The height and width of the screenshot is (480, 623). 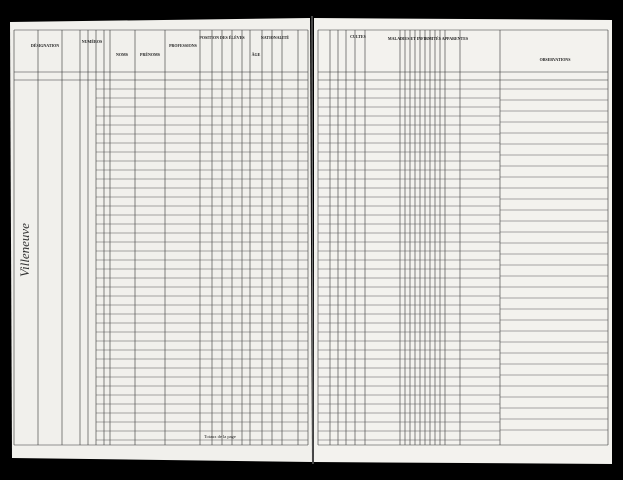 What do you see at coordinates (183, 45) in the screenshot?
I see `header: PROFESSIONS` at bounding box center [183, 45].